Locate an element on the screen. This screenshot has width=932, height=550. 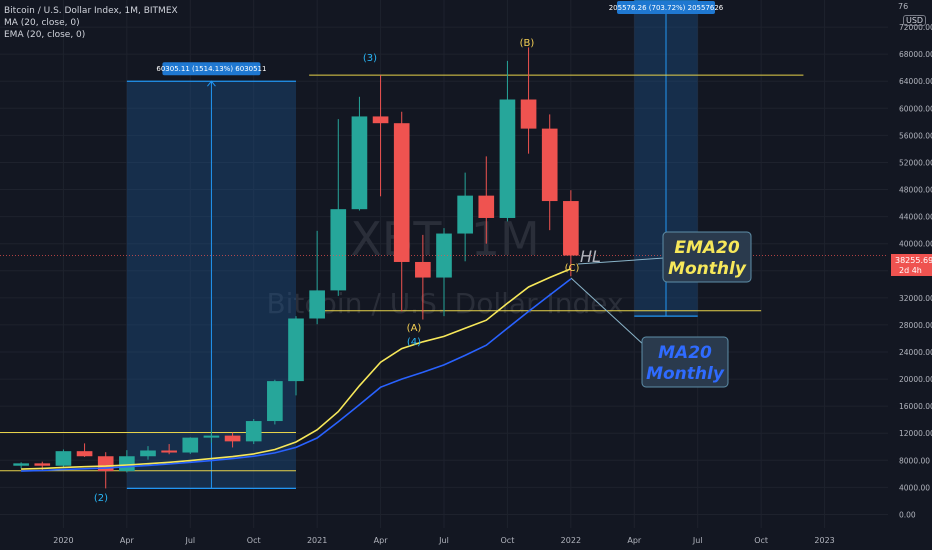
legend-symbol: Bitcoin / U.S. Dollar Index, 1M, BITMEX is located at coordinates (91, 11).